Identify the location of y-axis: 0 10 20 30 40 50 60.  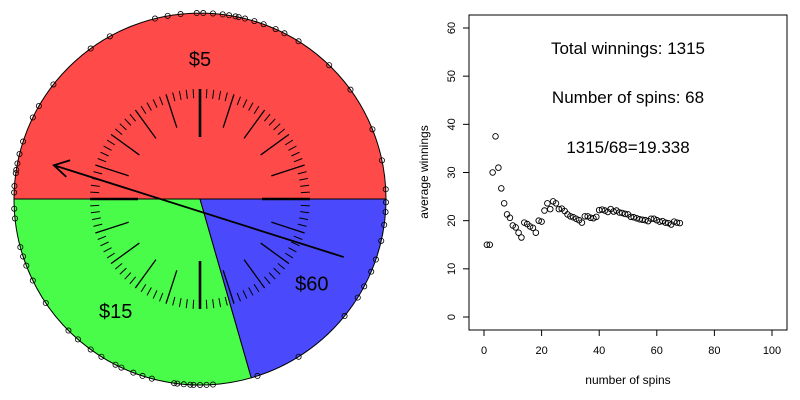
(457, 171).